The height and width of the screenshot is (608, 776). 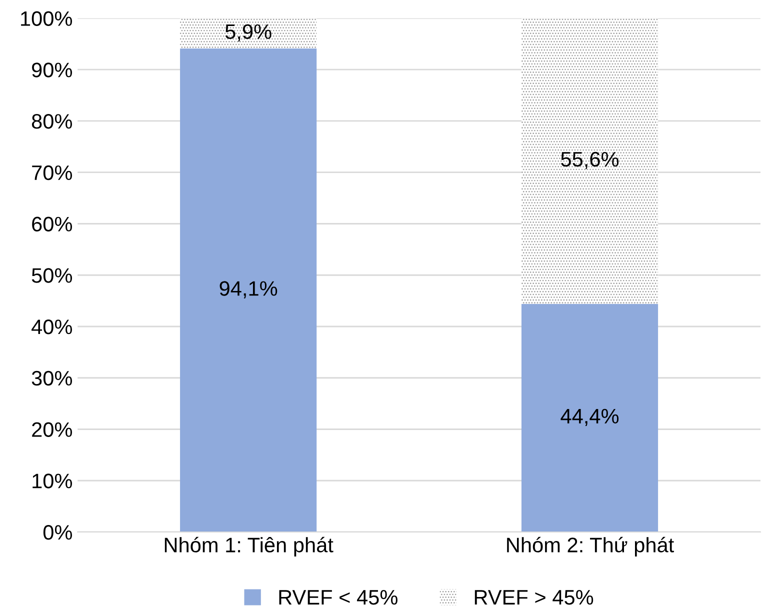 What do you see at coordinates (52, 326) in the screenshot?
I see `y-tick-label: 40%` at bounding box center [52, 326].